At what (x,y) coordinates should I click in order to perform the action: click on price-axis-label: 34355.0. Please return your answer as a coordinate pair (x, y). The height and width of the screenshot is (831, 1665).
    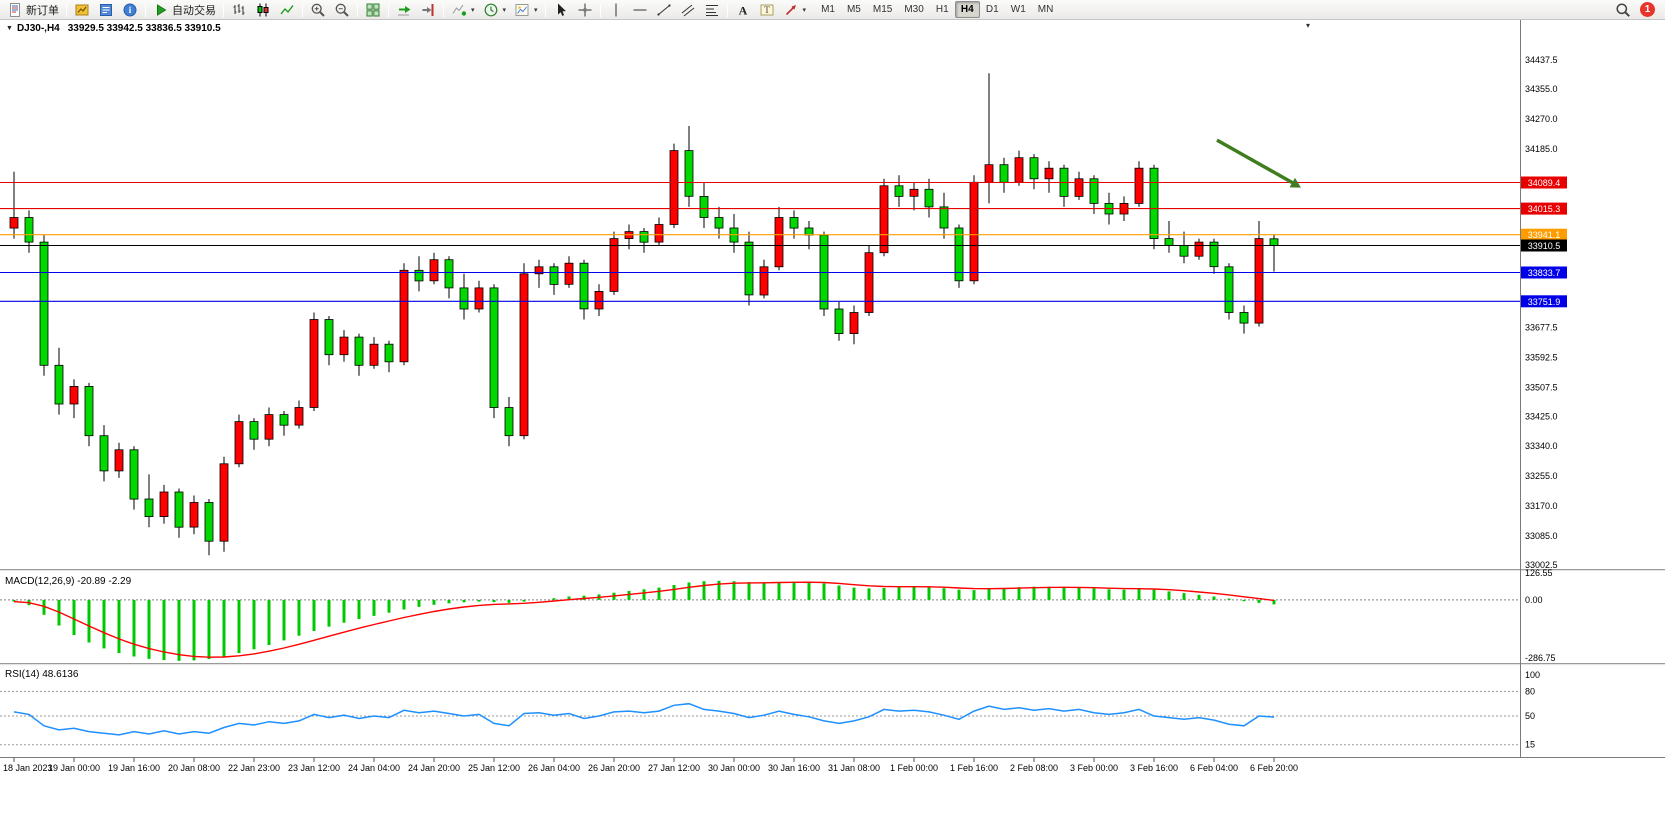
    Looking at the image, I should click on (1541, 89).